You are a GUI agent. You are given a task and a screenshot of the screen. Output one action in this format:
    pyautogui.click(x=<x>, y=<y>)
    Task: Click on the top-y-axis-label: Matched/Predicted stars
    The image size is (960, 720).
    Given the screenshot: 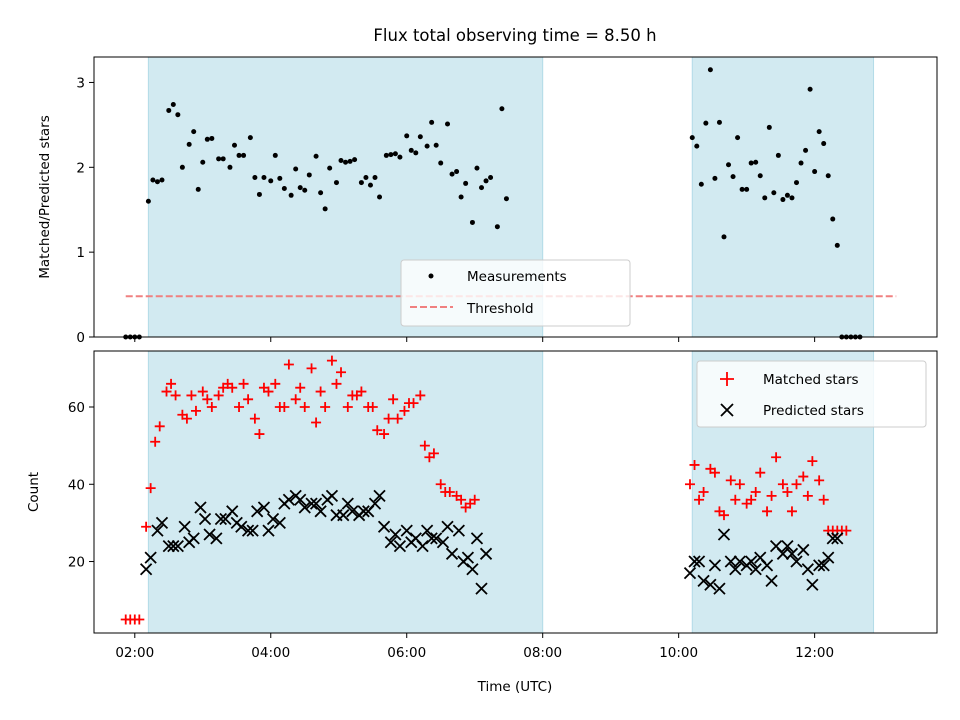 What is the action you would take?
    pyautogui.click(x=45, y=196)
    